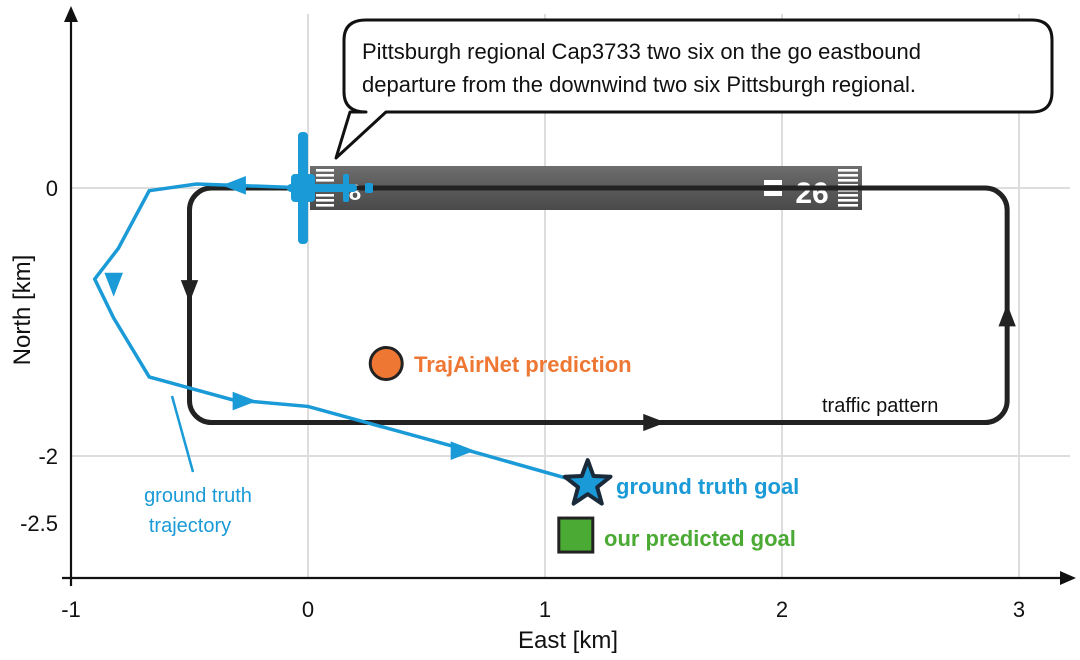 This screenshot has width=1080, height=660. I want to click on trajairnet-label: TrajAirNet prediction, so click(523, 364).